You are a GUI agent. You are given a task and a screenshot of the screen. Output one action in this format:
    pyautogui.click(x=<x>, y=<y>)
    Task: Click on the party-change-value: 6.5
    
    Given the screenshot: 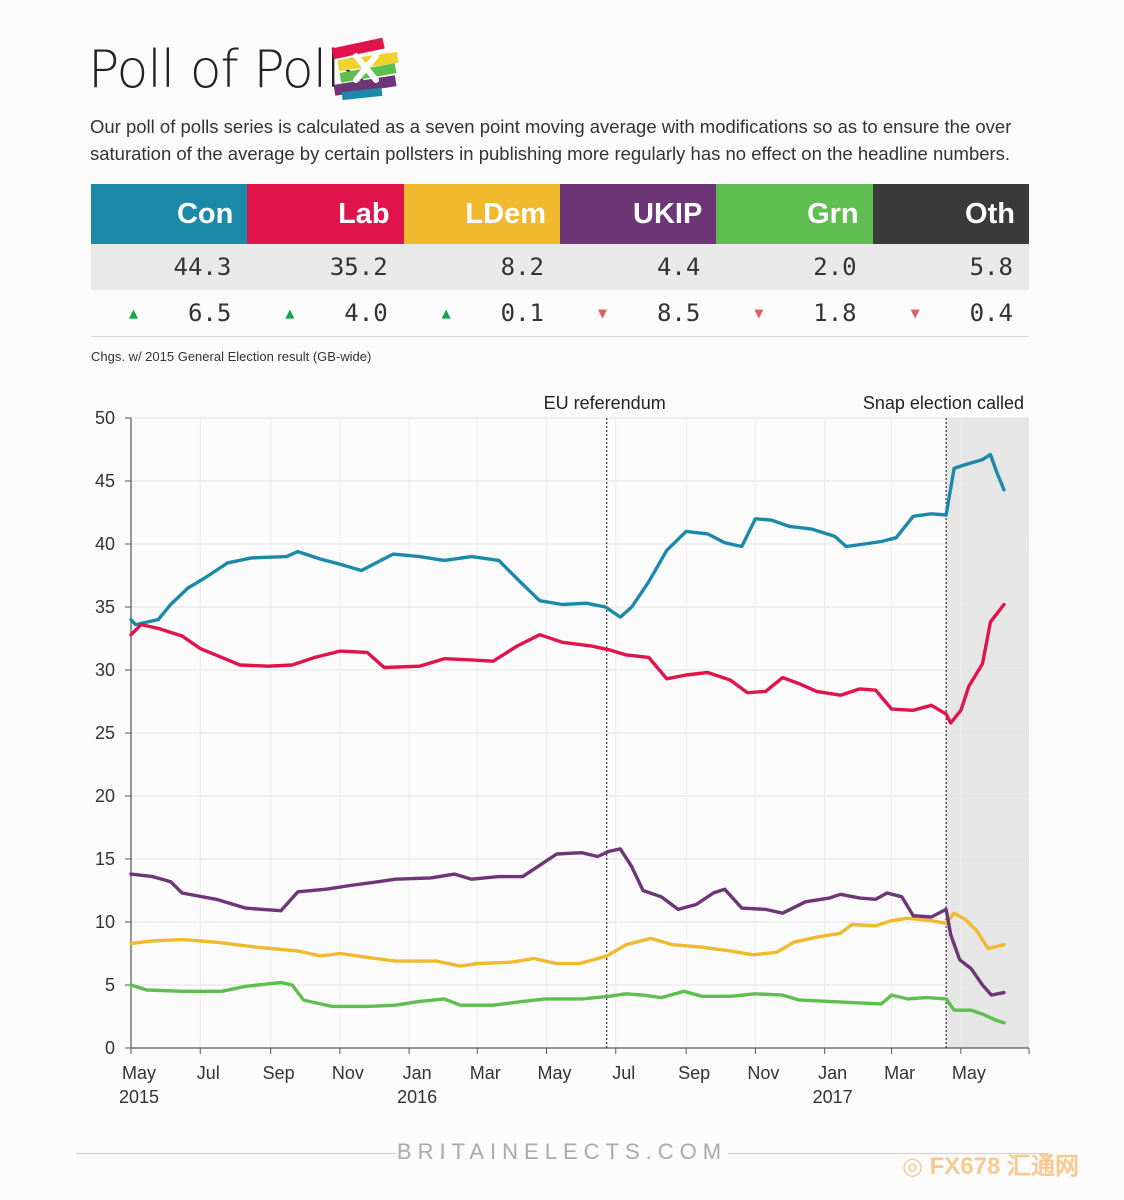 What is the action you would take?
    pyautogui.click(x=209, y=313)
    